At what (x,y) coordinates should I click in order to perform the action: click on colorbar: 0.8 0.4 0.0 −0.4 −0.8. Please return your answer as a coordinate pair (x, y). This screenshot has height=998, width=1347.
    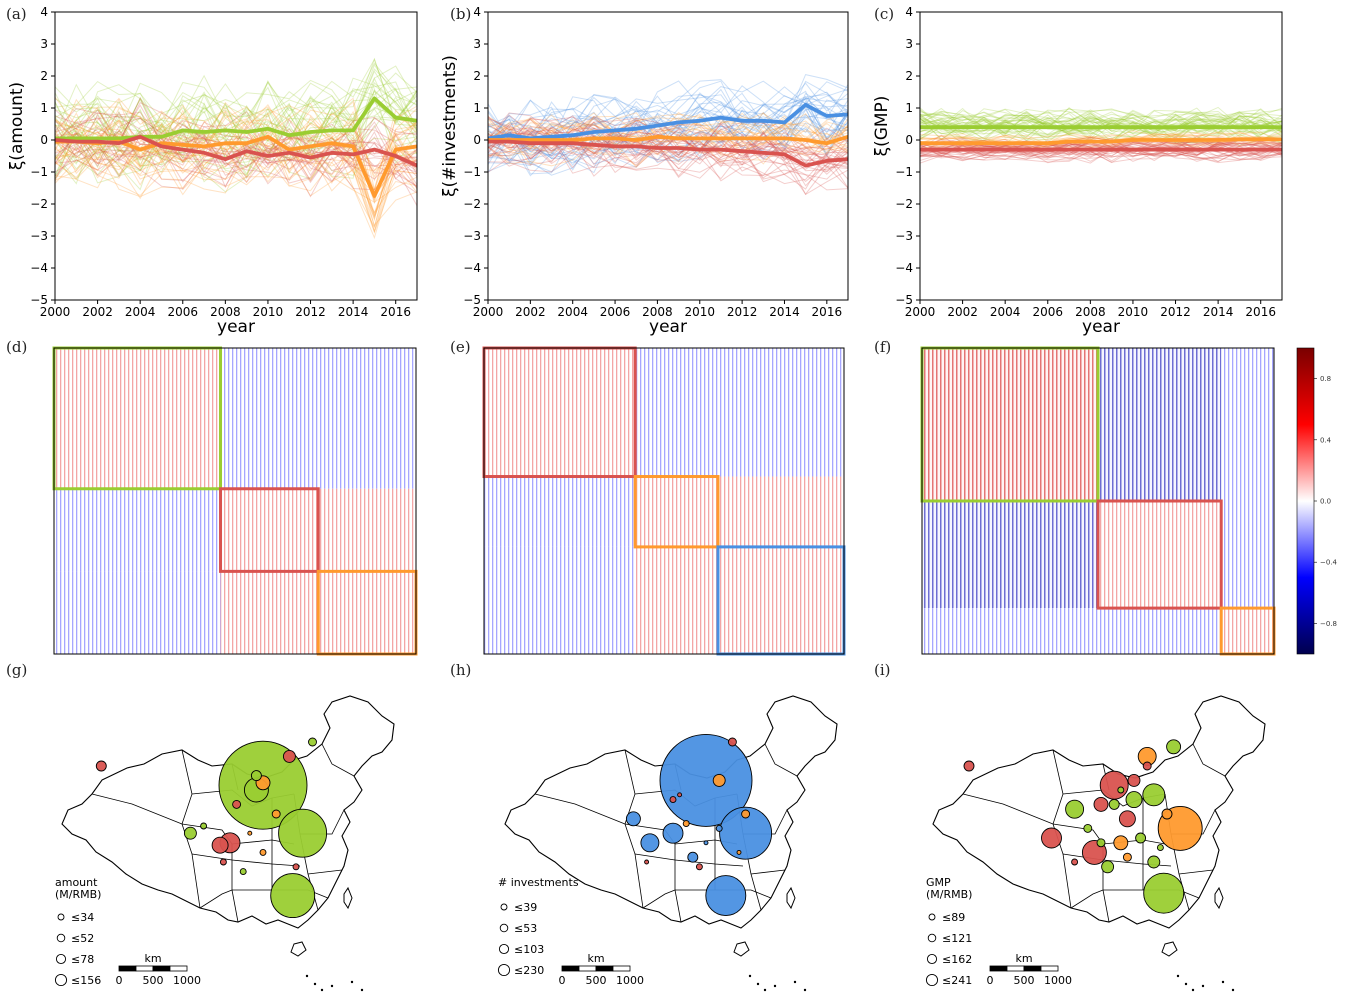
    Looking at the image, I should click on (1317, 501).